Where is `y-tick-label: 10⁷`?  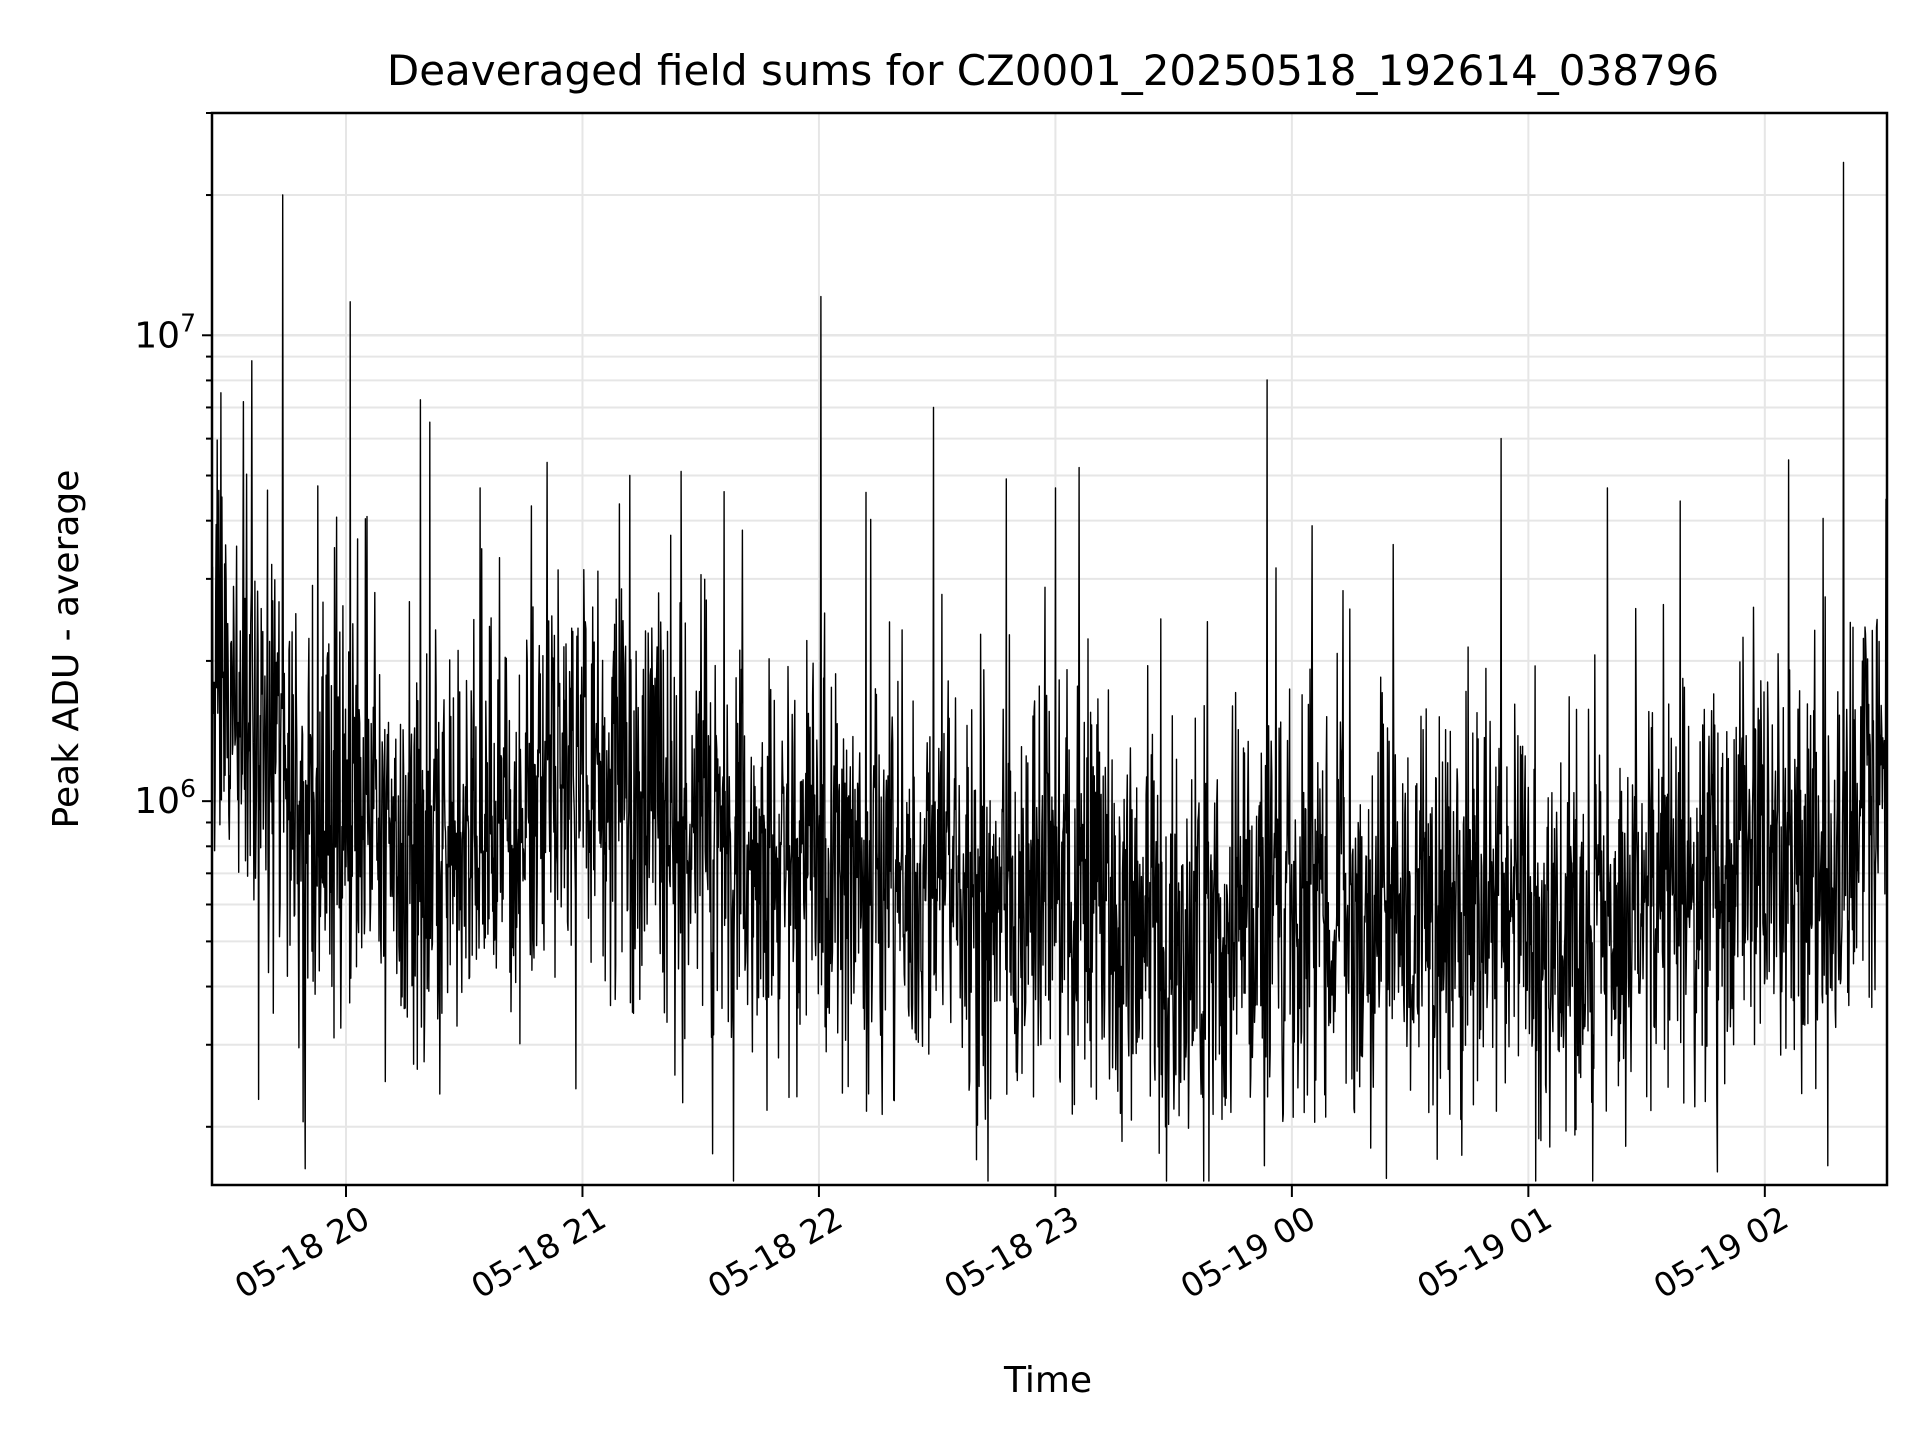 y-tick-label: 10⁷ is located at coordinates (165, 332).